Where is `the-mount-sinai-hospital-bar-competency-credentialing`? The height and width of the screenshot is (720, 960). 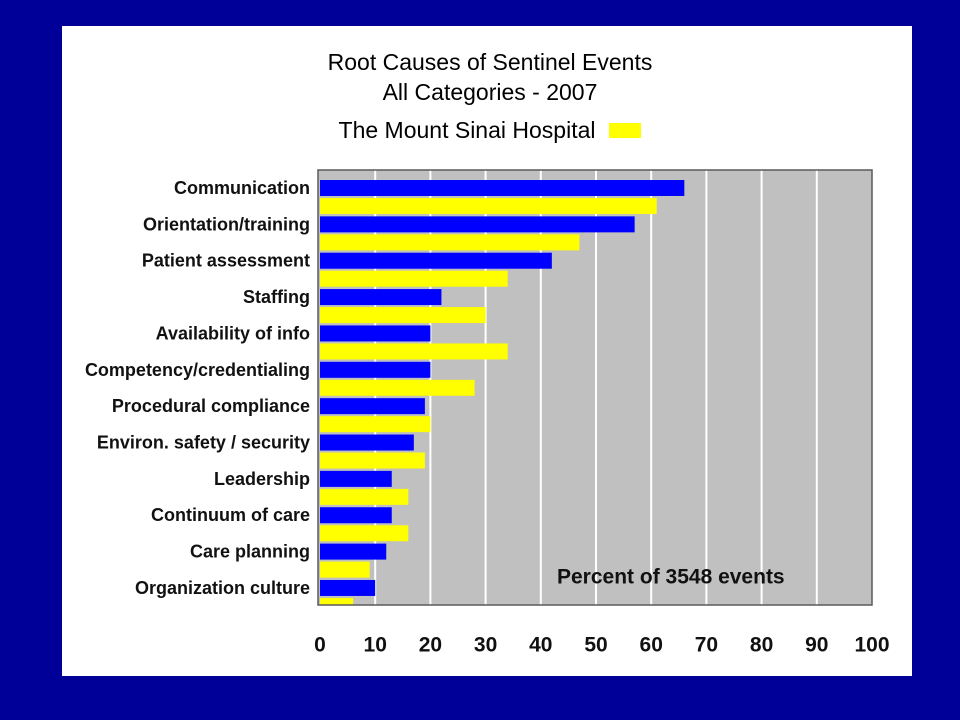
the-mount-sinai-hospital-bar-competency-credentialing is located at coordinates (397, 387).